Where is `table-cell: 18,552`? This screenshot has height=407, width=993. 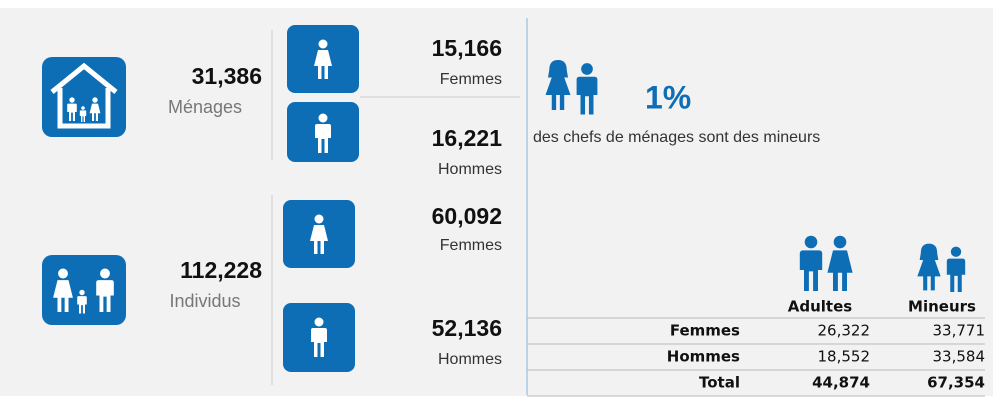 table-cell: 18,552 is located at coordinates (844, 357).